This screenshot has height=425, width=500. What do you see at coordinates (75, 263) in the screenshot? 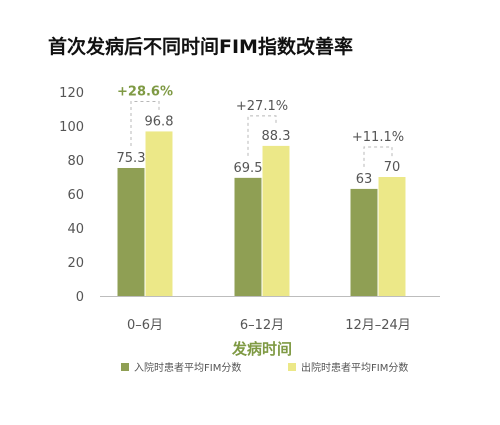
I see `y-tick-label: 20` at bounding box center [75, 263].